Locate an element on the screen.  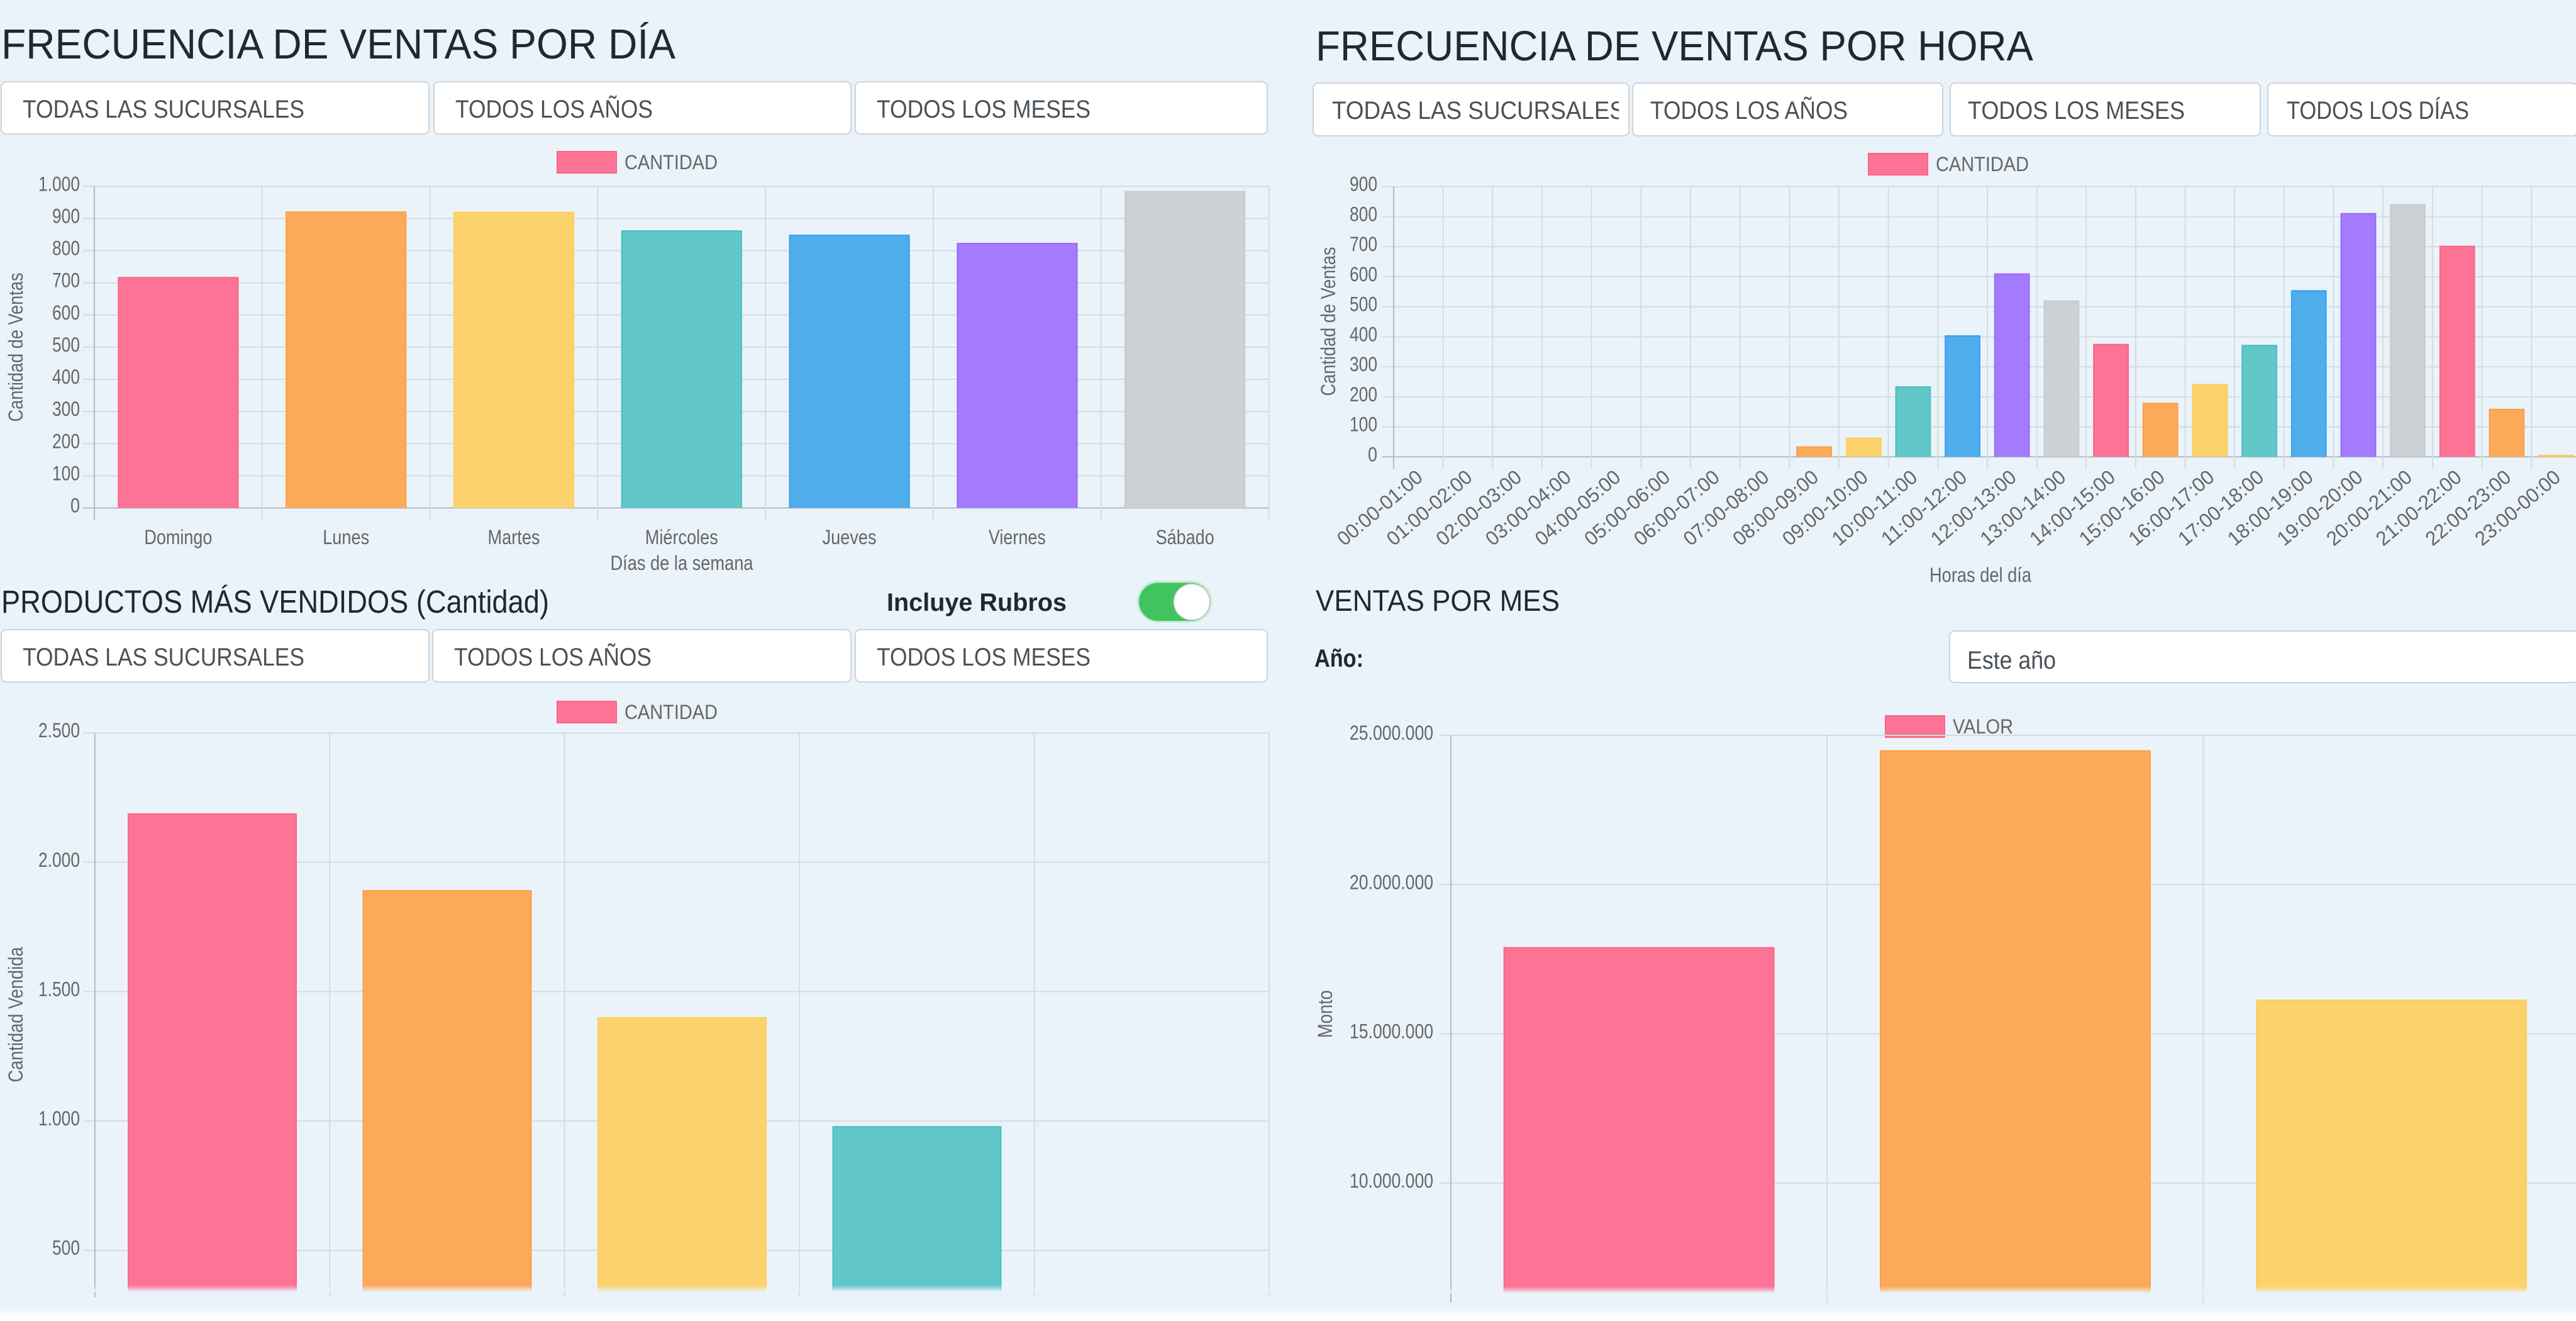
svg-text: 15.000.000 is located at coordinates (1391, 1031).